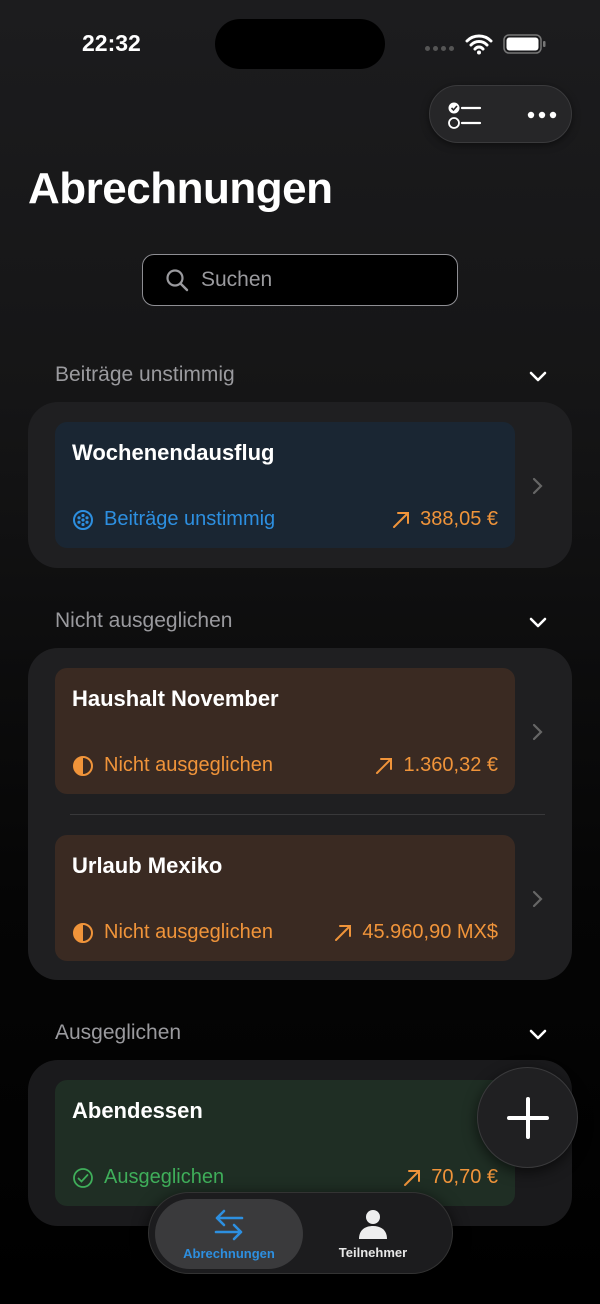 This screenshot has height=1304, width=600. What do you see at coordinates (147, 865) in the screenshot?
I see `item-name: Urlaub Mexiko` at bounding box center [147, 865].